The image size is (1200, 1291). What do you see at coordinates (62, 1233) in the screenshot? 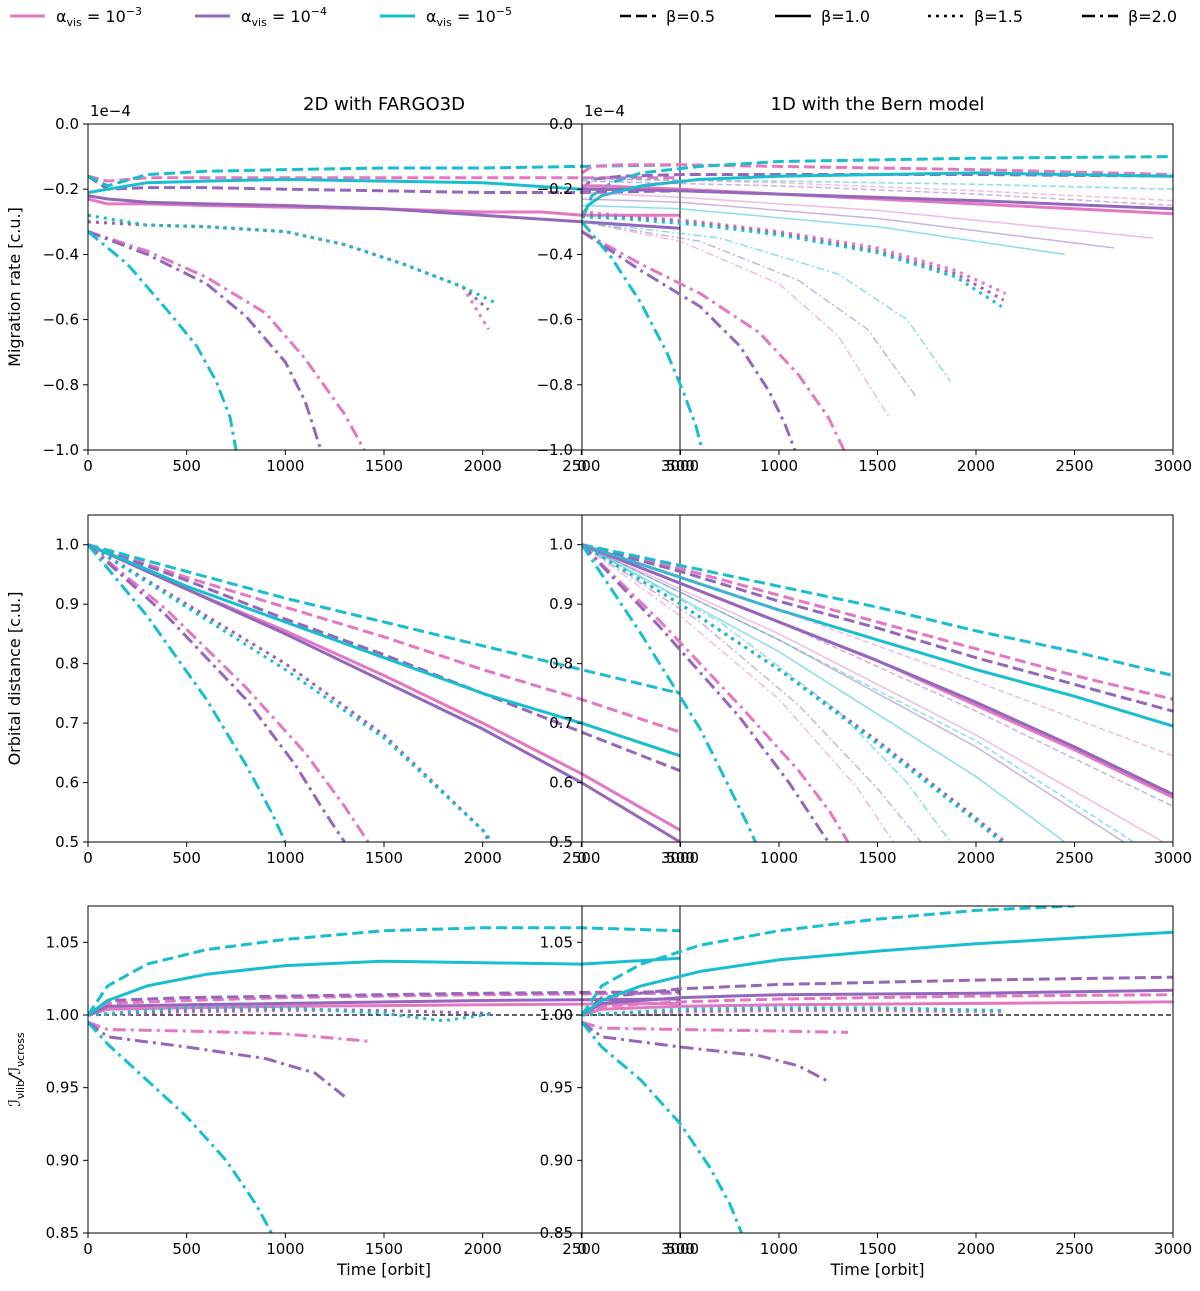
I see `y-tick-label: 0.85` at bounding box center [62, 1233].